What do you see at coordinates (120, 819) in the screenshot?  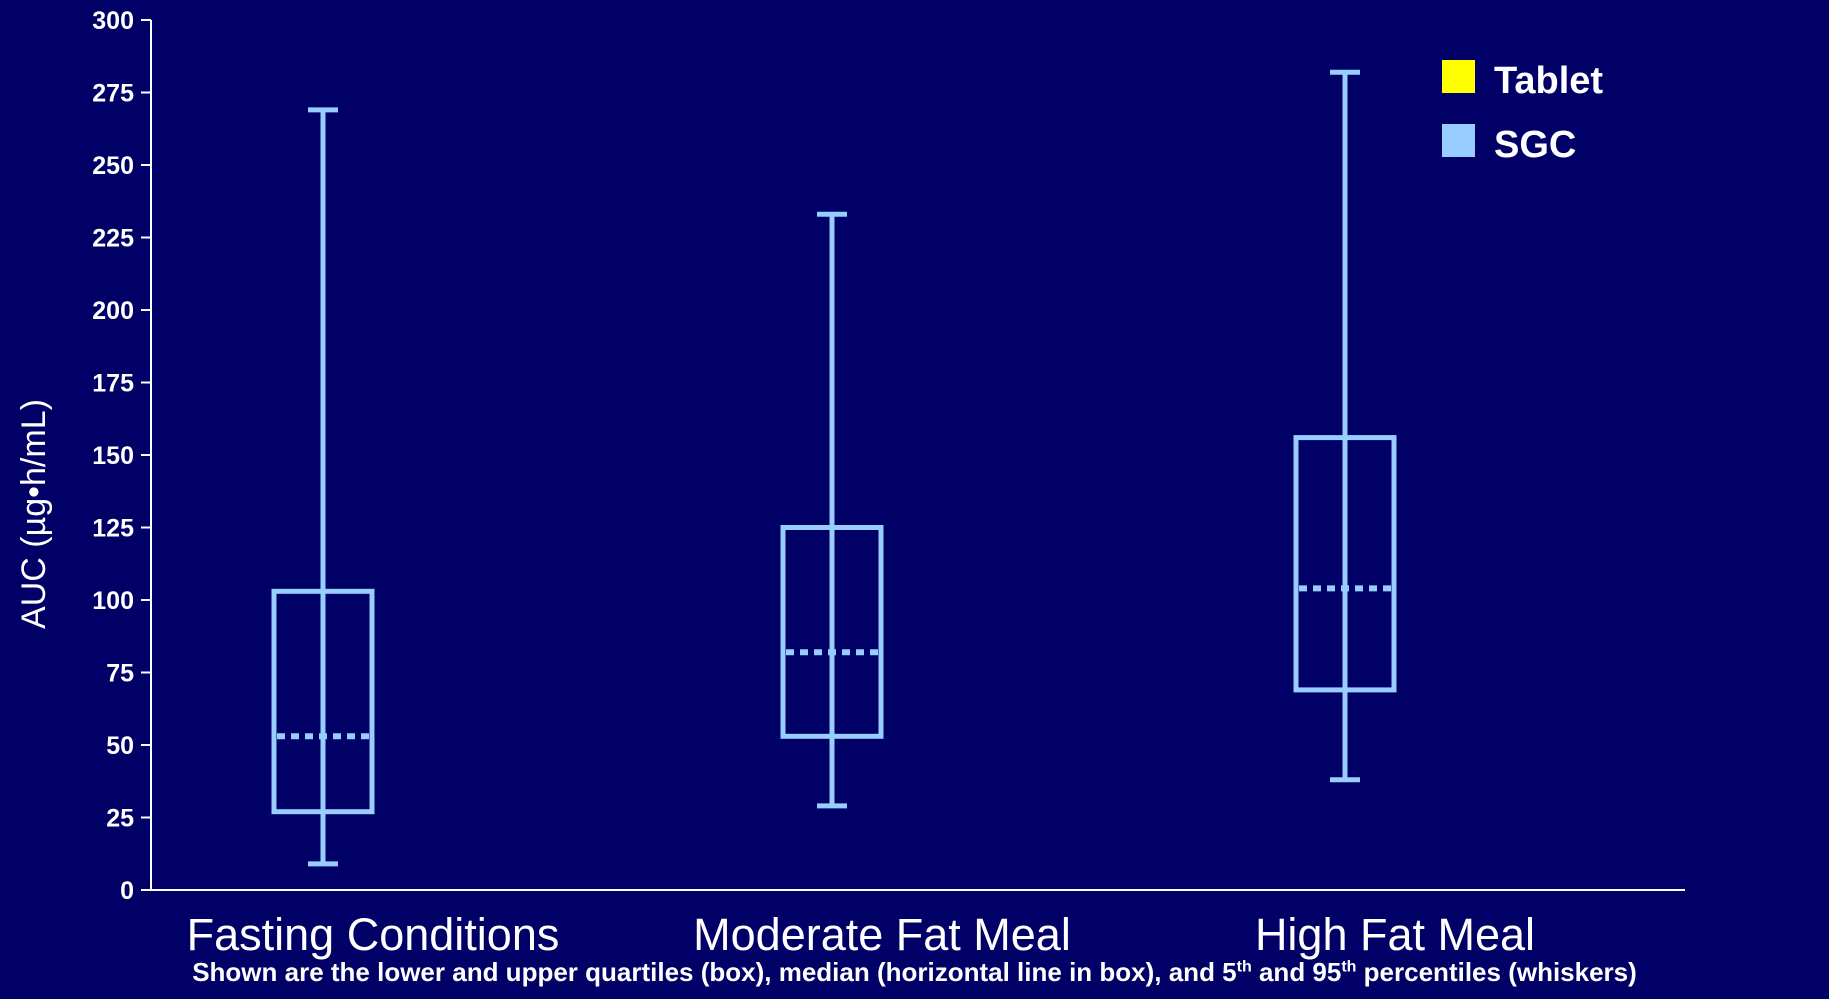 I see `y-tick-label: 25` at bounding box center [120, 819].